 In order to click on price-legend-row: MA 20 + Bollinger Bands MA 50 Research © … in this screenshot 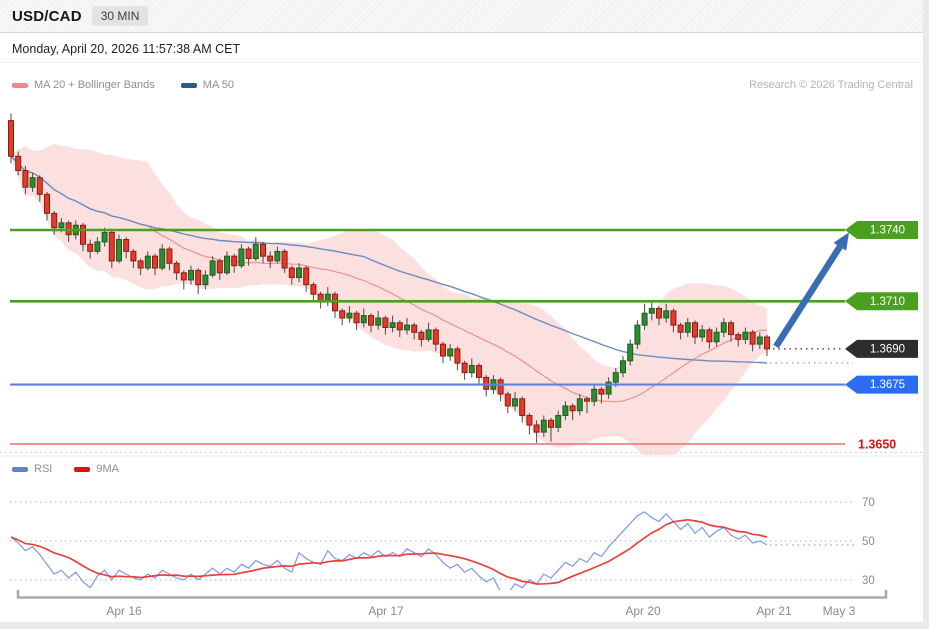, I will do `click(462, 85)`.